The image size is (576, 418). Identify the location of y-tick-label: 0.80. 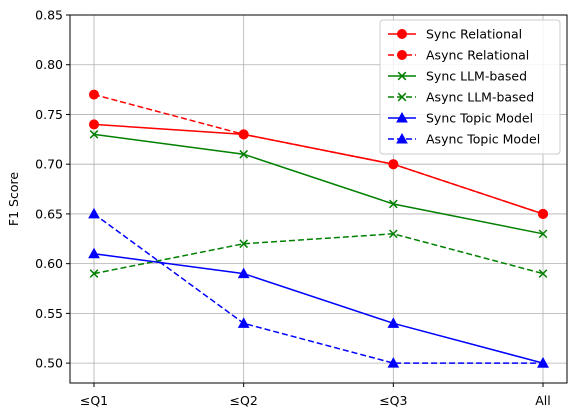
(49, 64).